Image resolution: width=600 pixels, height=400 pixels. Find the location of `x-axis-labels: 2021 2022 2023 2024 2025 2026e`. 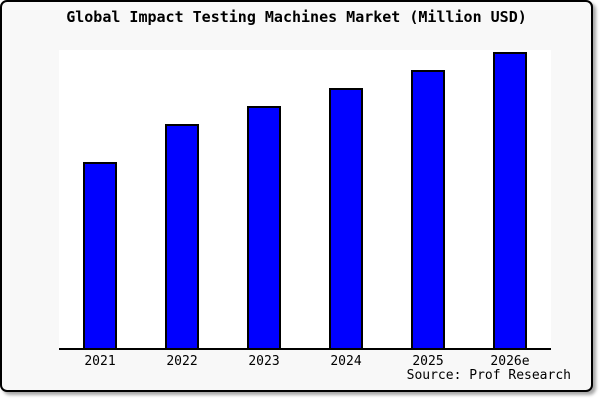

x-axis-labels: 2021 2022 2023 2024 2025 2026e is located at coordinates (305, 361).